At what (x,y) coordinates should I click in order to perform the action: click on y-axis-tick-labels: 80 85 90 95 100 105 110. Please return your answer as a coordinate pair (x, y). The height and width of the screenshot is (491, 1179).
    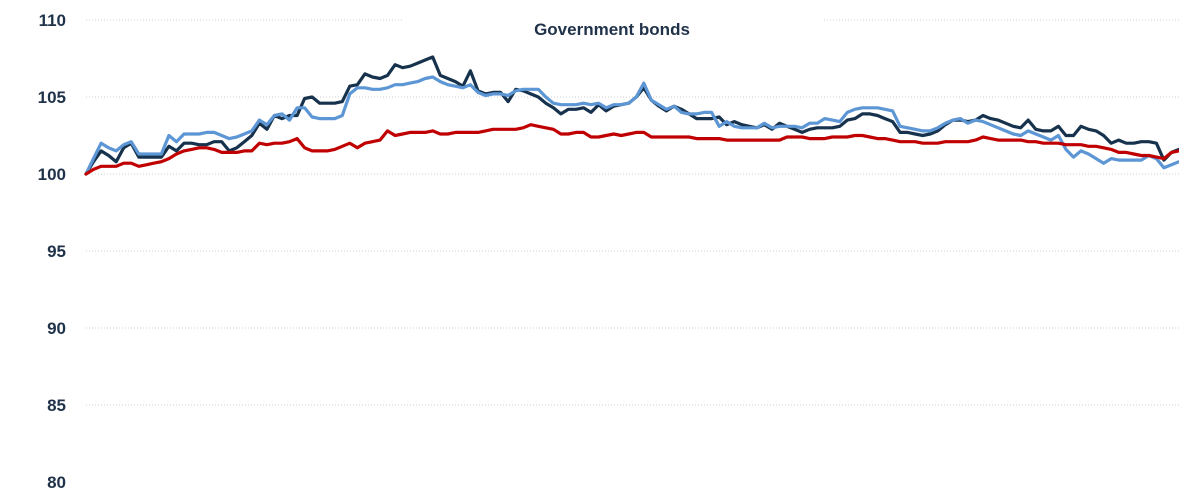
    Looking at the image, I should click on (52, 251).